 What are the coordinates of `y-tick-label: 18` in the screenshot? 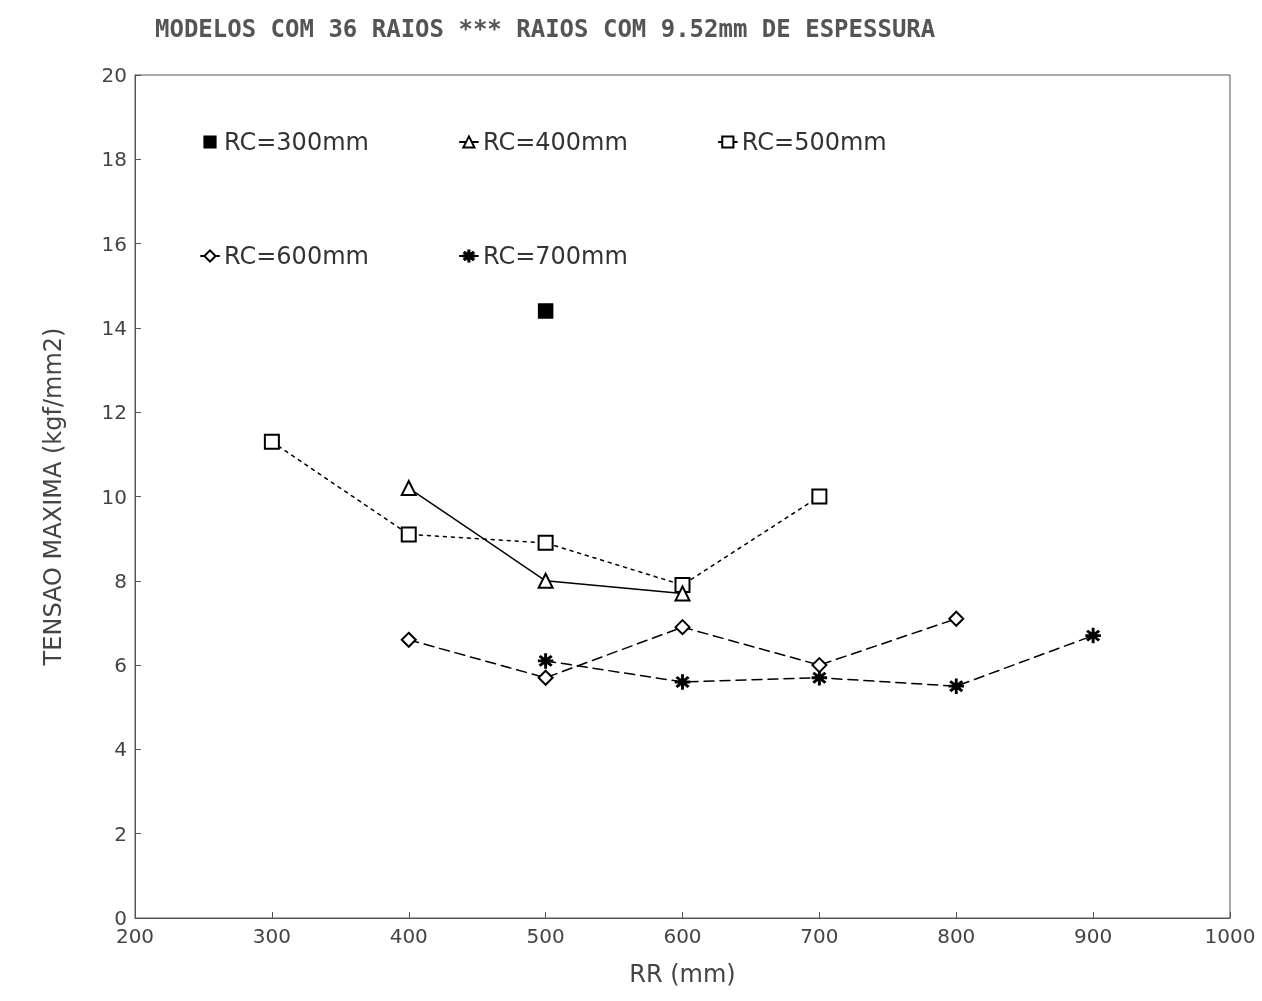 It's located at (114, 159).